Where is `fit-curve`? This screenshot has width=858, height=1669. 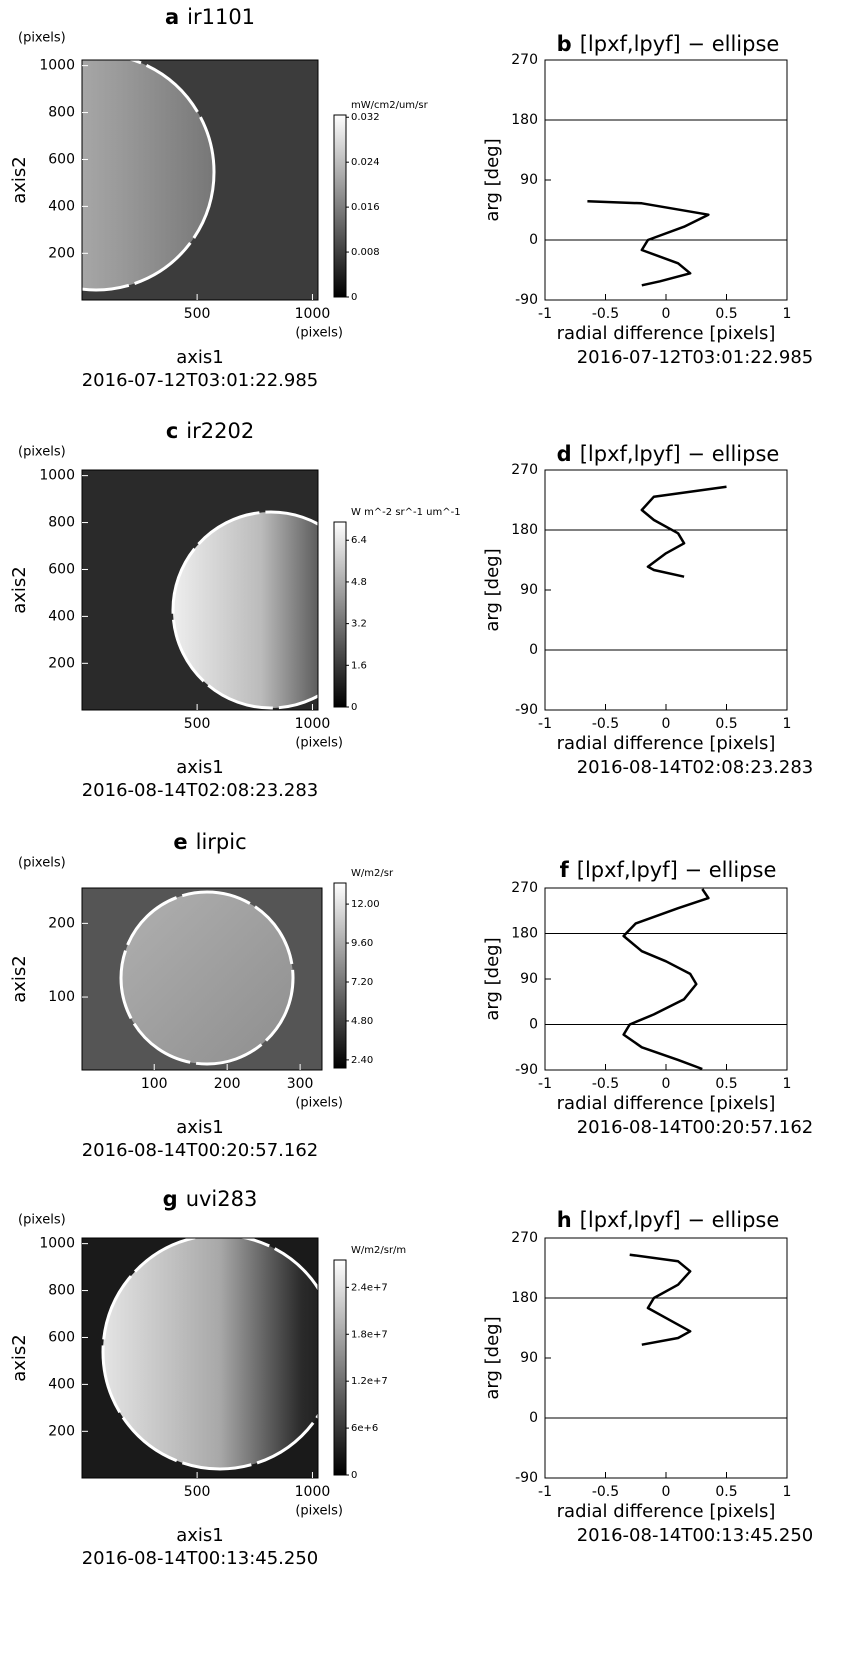 fit-curve is located at coordinates (648, 243).